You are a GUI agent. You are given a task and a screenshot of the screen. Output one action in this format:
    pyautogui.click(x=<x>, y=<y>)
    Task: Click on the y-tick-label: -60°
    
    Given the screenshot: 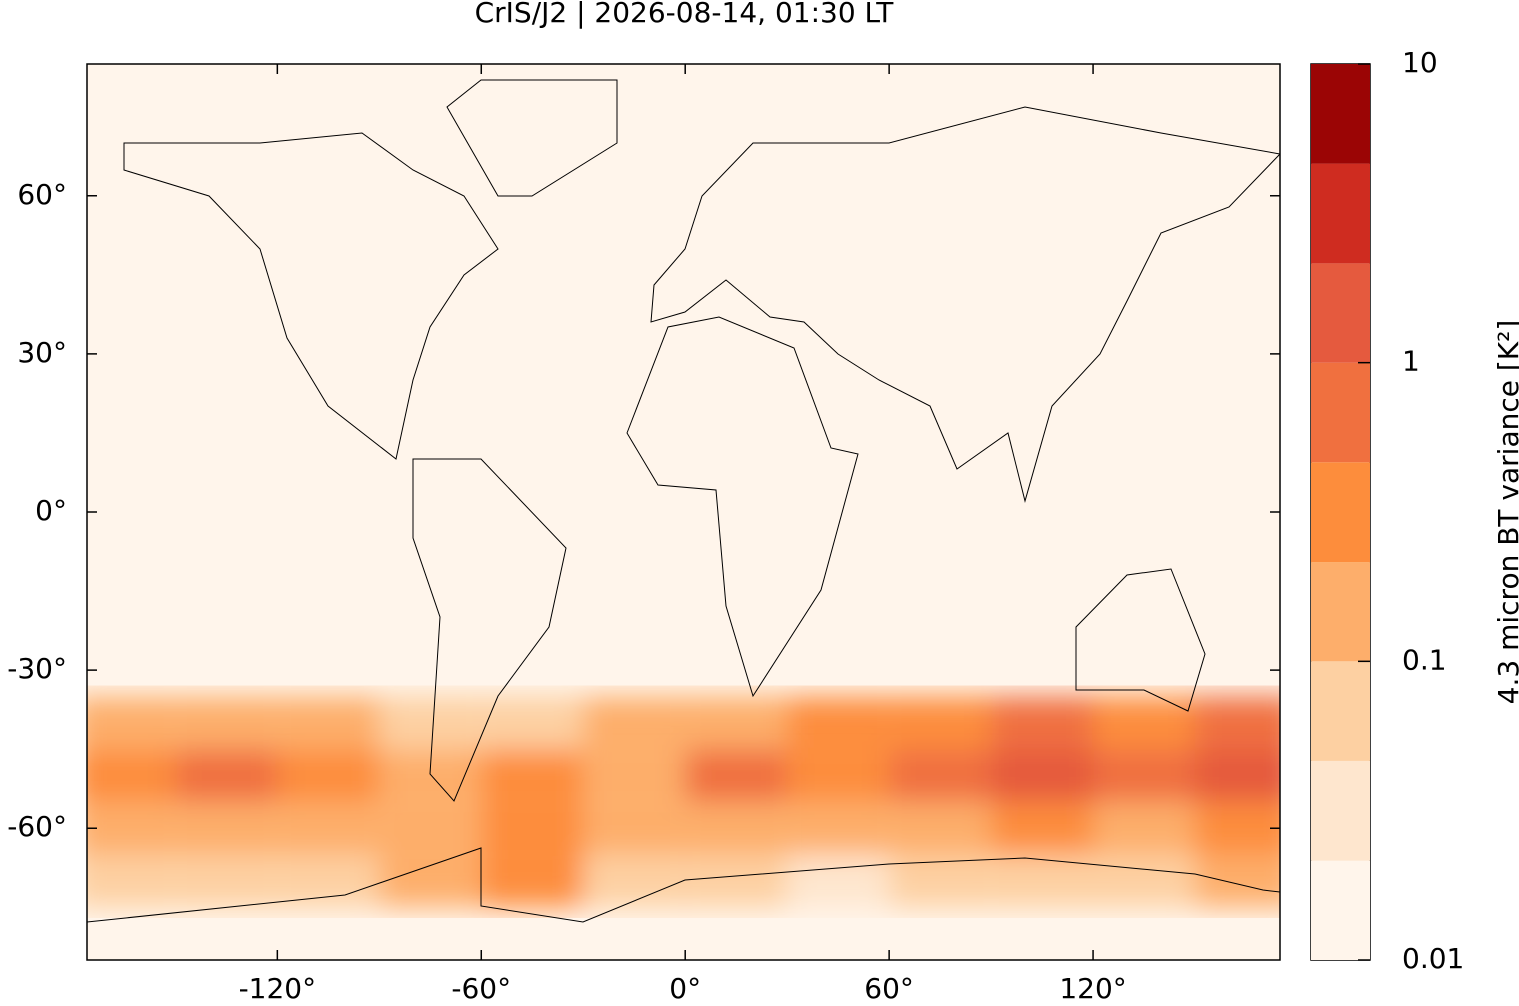 What is the action you would take?
    pyautogui.click(x=37, y=826)
    